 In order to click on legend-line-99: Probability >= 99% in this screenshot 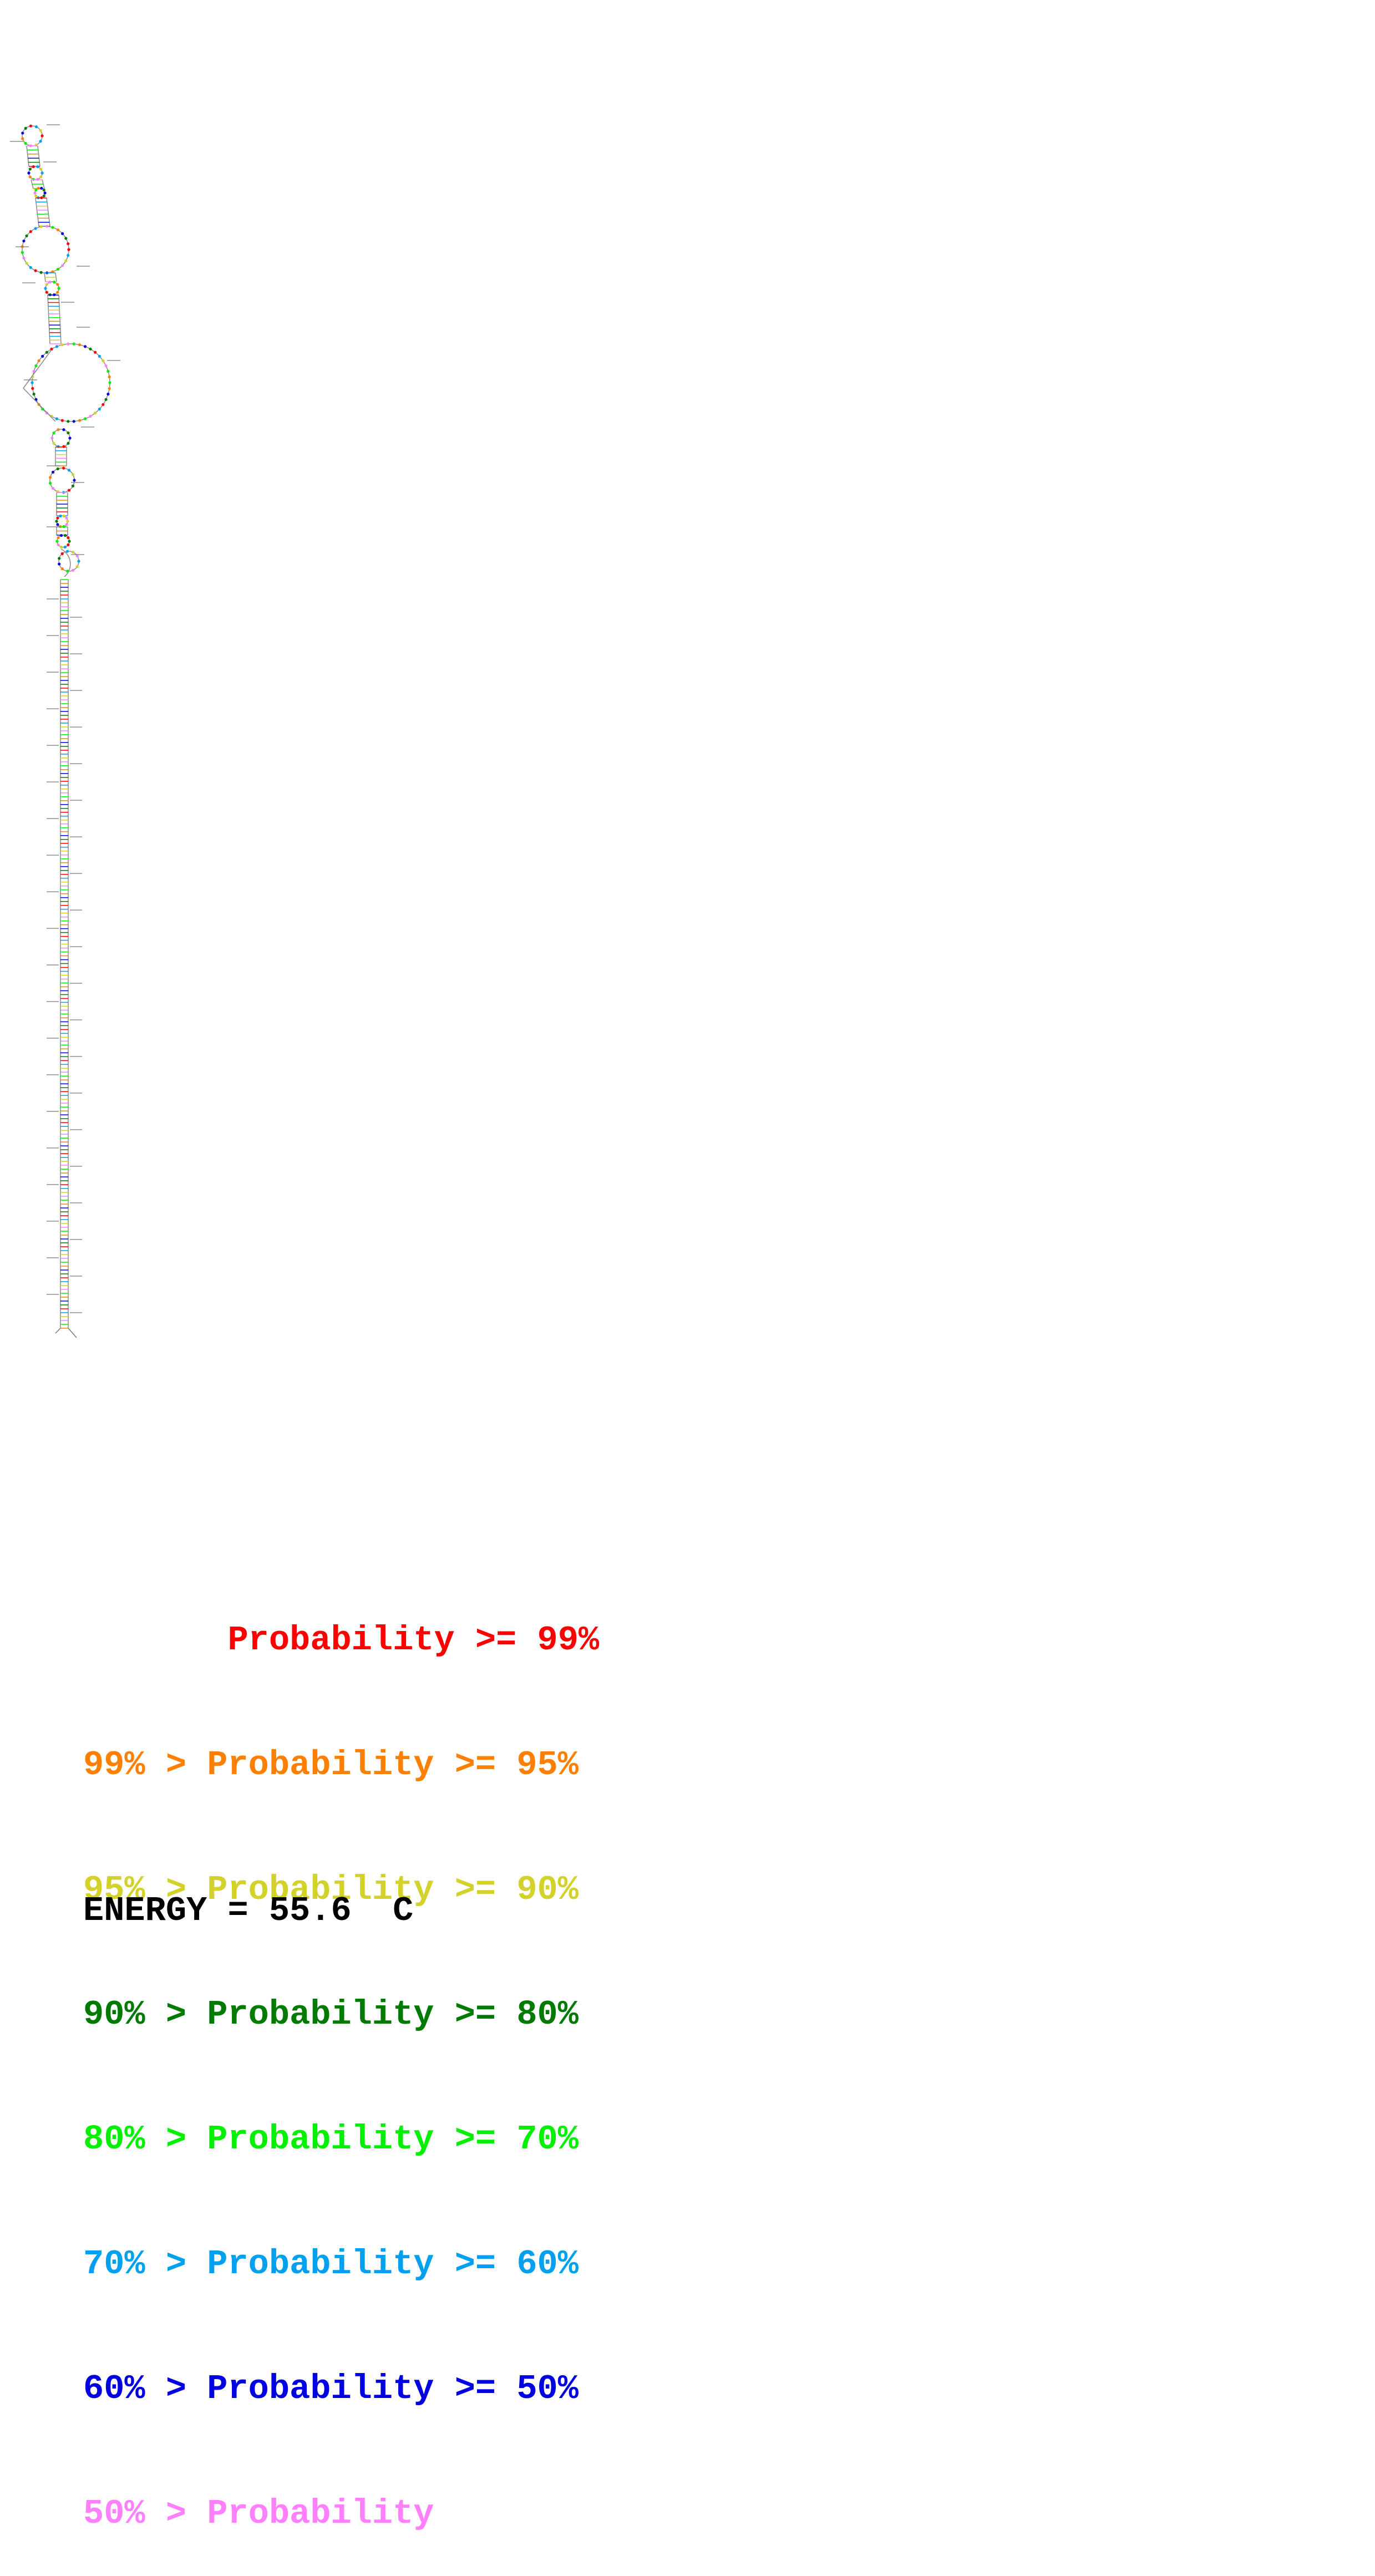, I will do `click(341, 1640)`.